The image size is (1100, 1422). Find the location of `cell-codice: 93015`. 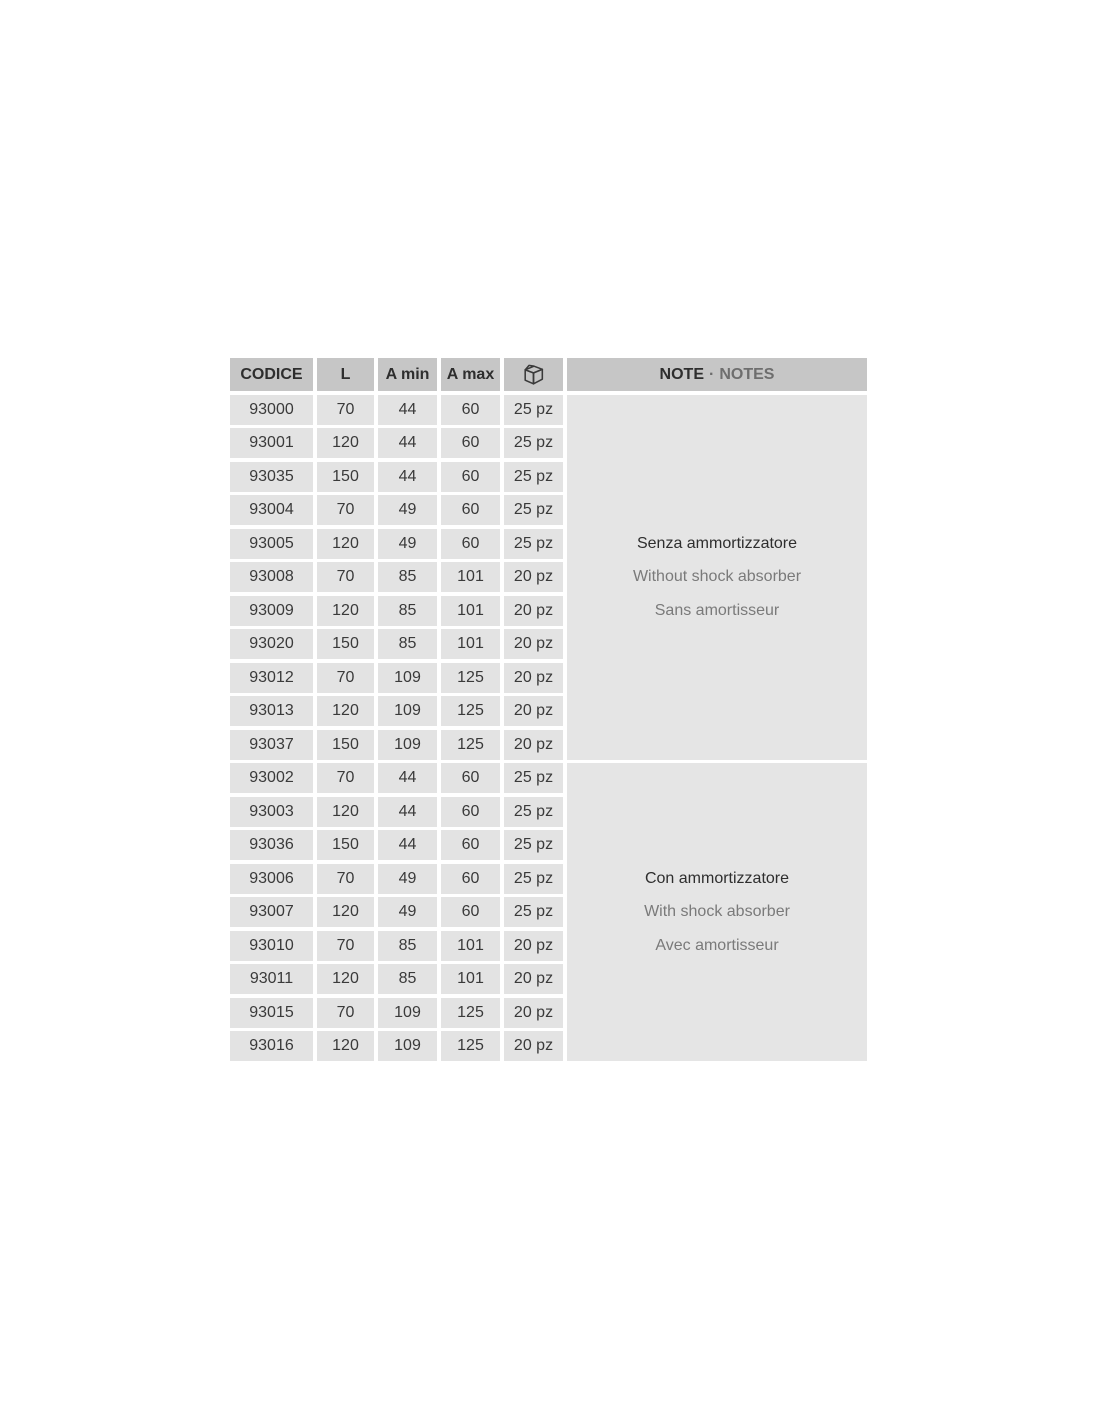

cell-codice: 93015 is located at coordinates (271, 1012).